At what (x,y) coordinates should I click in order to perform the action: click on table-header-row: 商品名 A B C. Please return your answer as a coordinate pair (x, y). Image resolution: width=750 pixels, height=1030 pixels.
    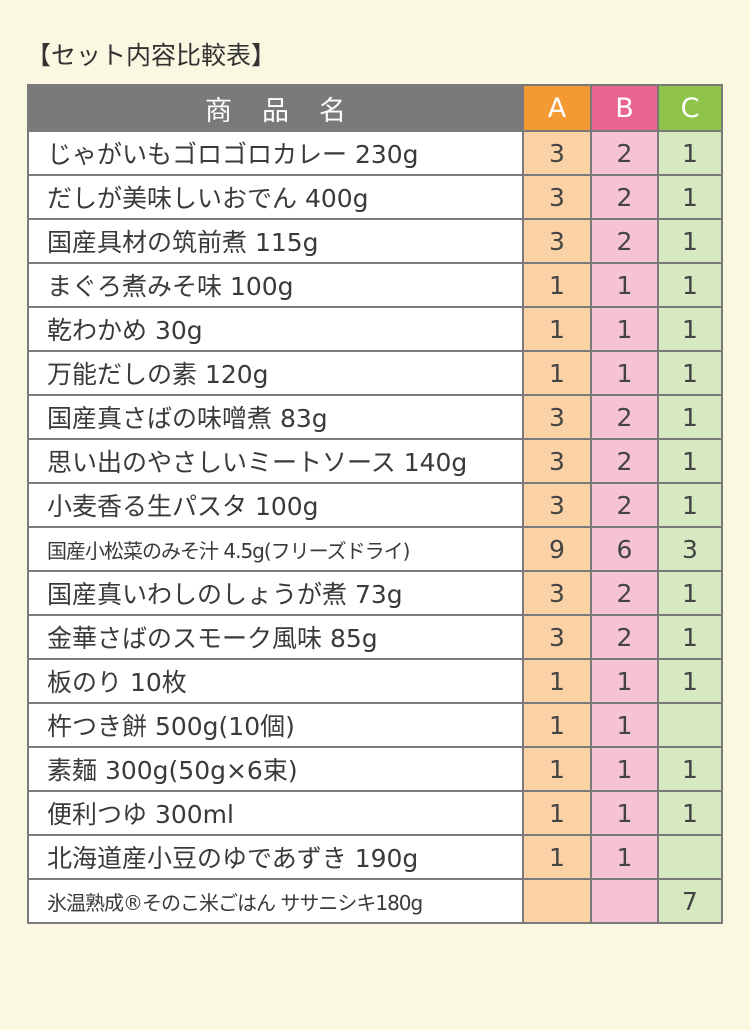
    Looking at the image, I should click on (375, 108).